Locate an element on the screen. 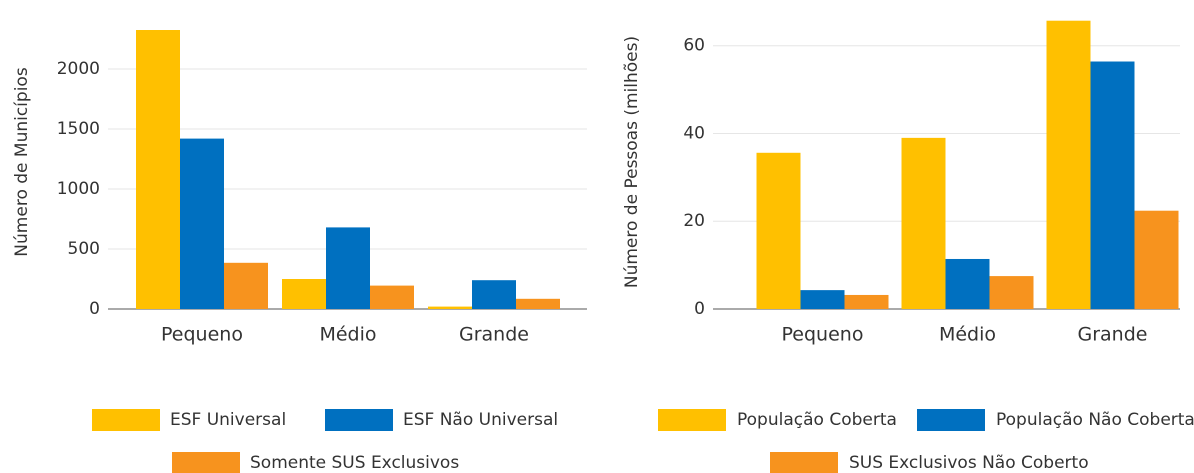  legend-label: ESF Não Universal is located at coordinates (480, 420).